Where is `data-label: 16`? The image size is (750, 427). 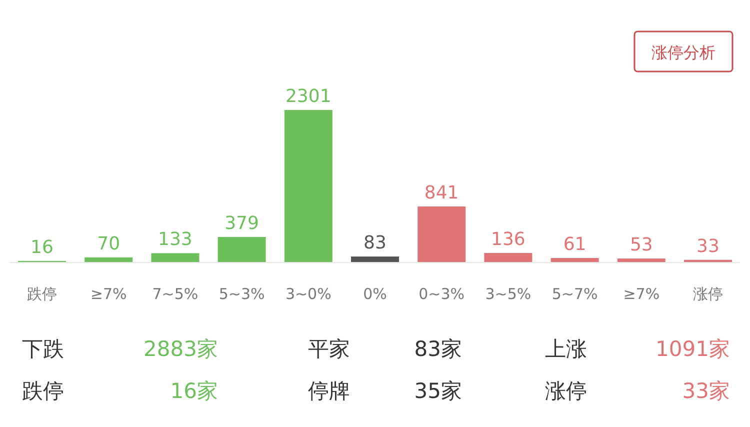
data-label: 16 is located at coordinates (42, 247).